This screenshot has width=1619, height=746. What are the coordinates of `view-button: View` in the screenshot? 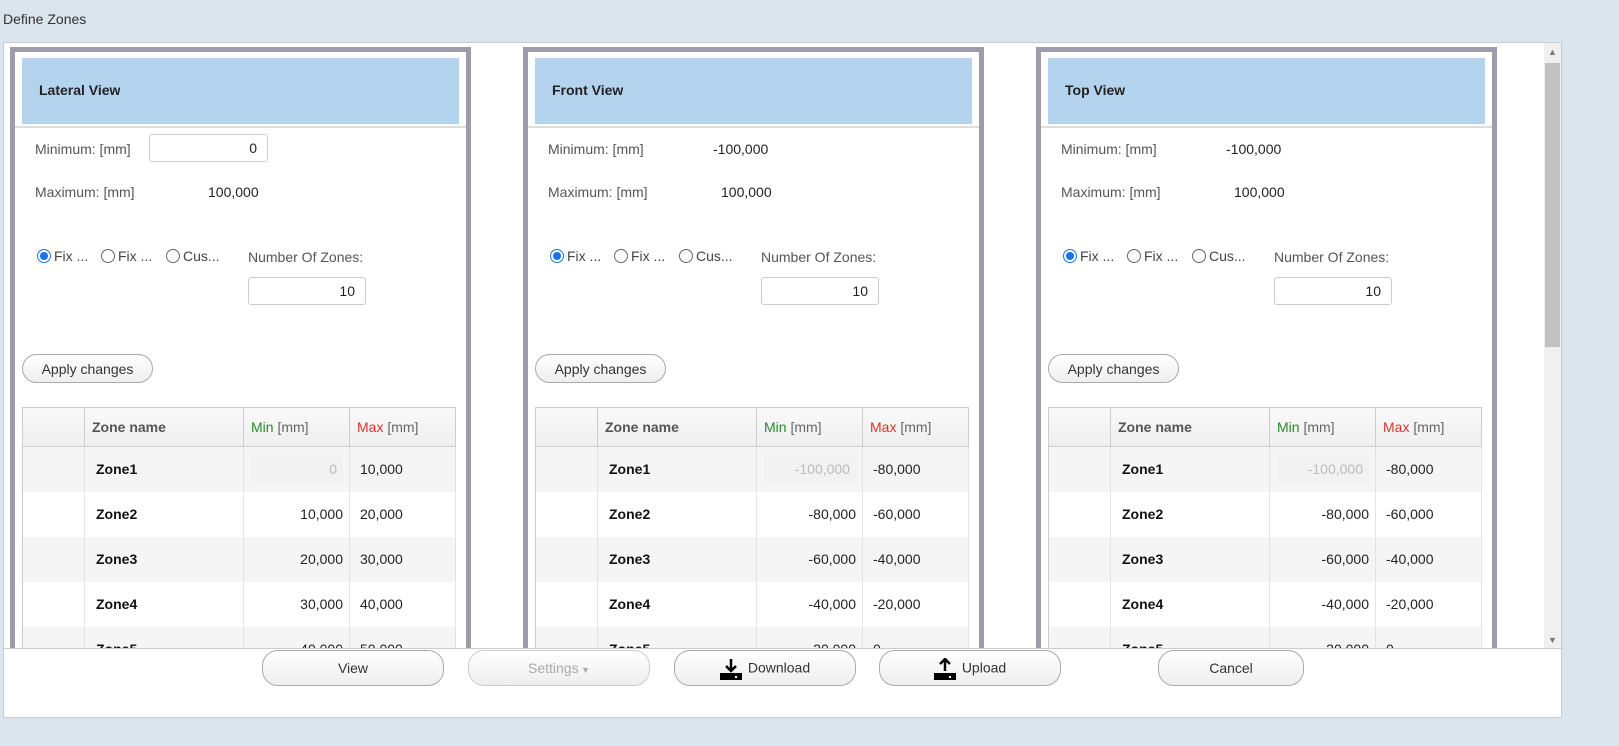 It's located at (353, 668).